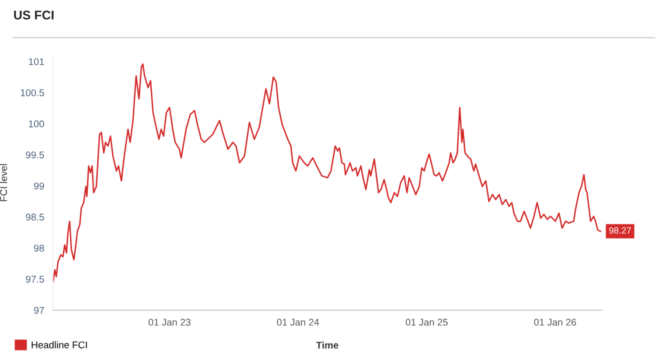  Describe the element at coordinates (298, 322) in the screenshot. I see `x-tick-label: 01 Jan 24` at that location.